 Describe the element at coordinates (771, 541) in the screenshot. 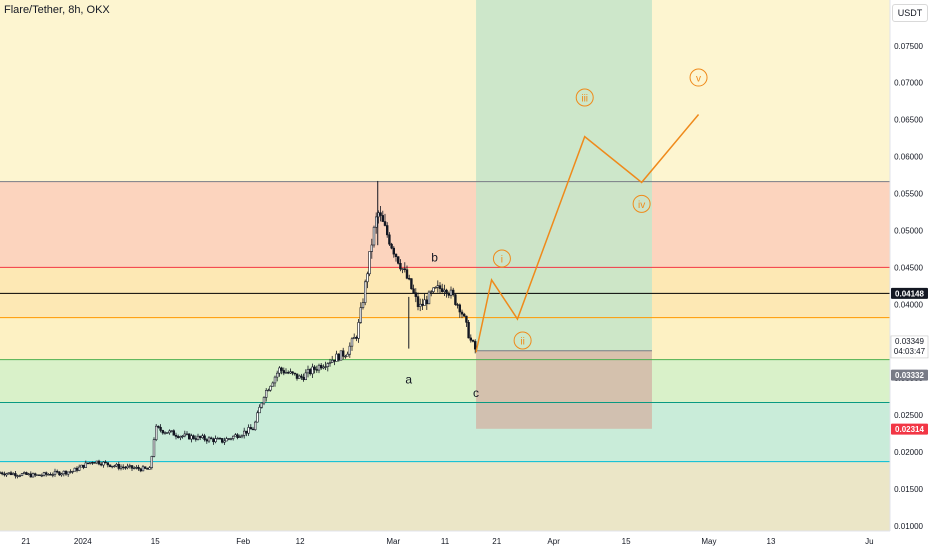

I see `x-tick-label: 13` at that location.